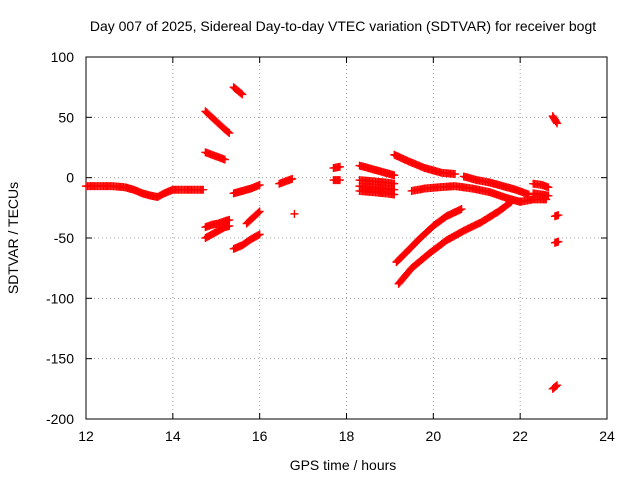 Image resolution: width=640 pixels, height=480 pixels. What do you see at coordinates (60, 419) in the screenshot?
I see `y-tick-label: -200` at bounding box center [60, 419].